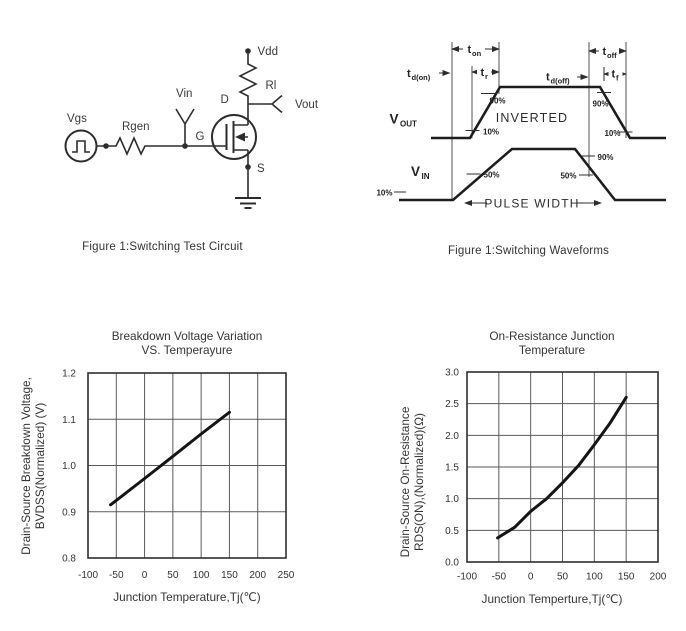 The height and width of the screenshot is (631, 686). I want to click on y-axis-label-line1: Drain-Source Breakdown Voltage,, so click(26, 466).